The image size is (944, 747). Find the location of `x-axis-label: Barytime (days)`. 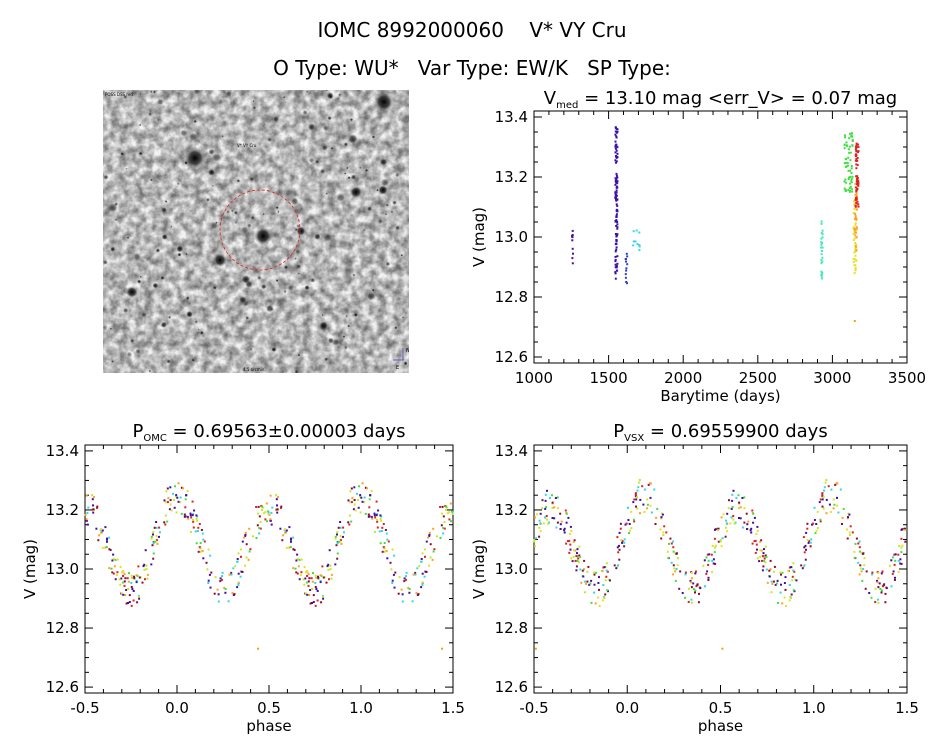

x-axis-label: Barytime (days) is located at coordinates (720, 396).